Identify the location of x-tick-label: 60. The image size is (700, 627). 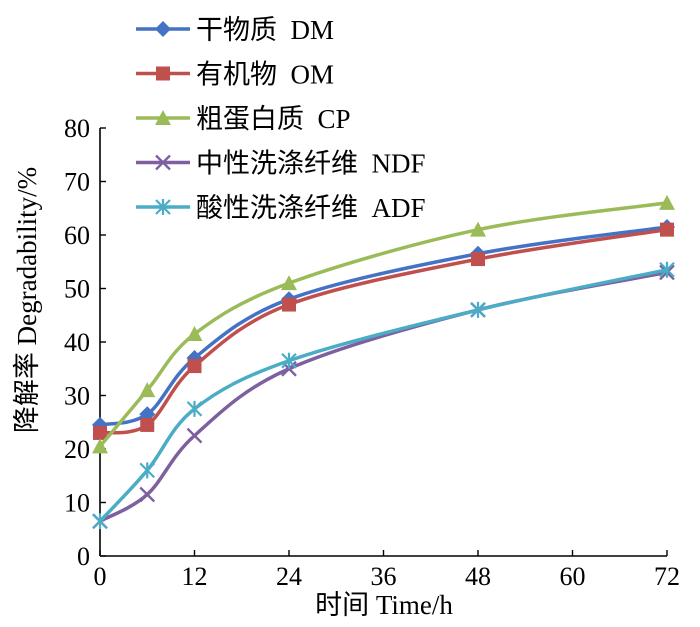
(573, 576).